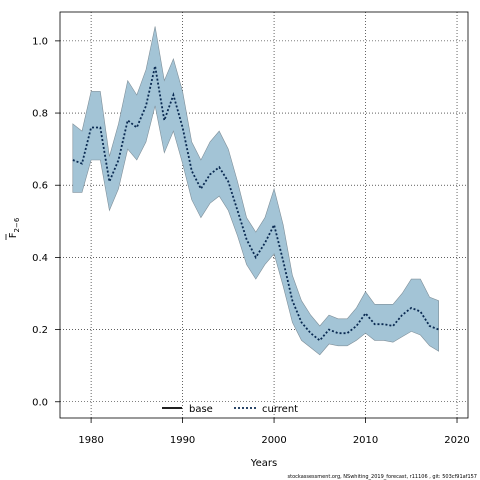  Describe the element at coordinates (40, 41) in the screenshot. I see `y-tick-label: 1.0` at that location.